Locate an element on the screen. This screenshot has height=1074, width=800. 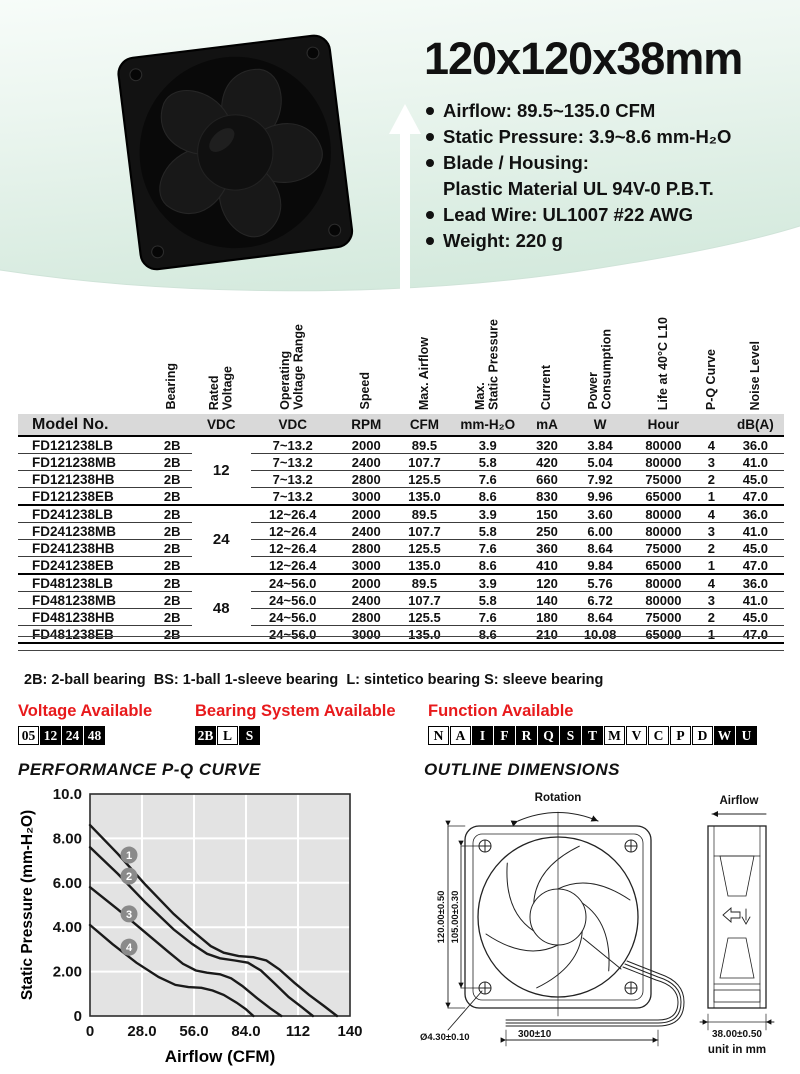
spec-value-cell: 89.5 is located at coordinates (424, 583).